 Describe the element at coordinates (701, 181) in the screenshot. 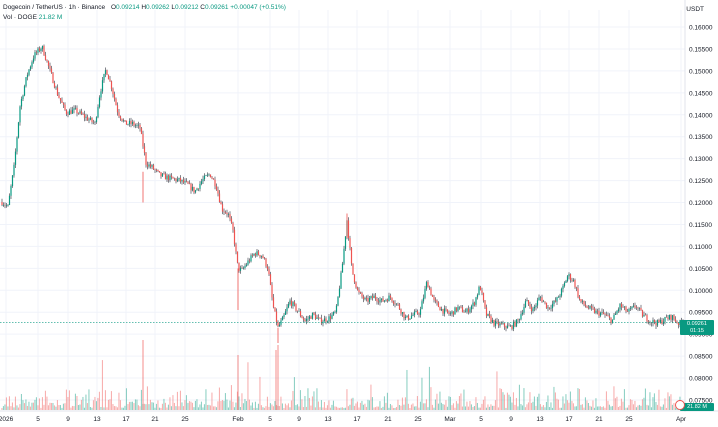

I see `price-axis-label: 0.12500` at that location.